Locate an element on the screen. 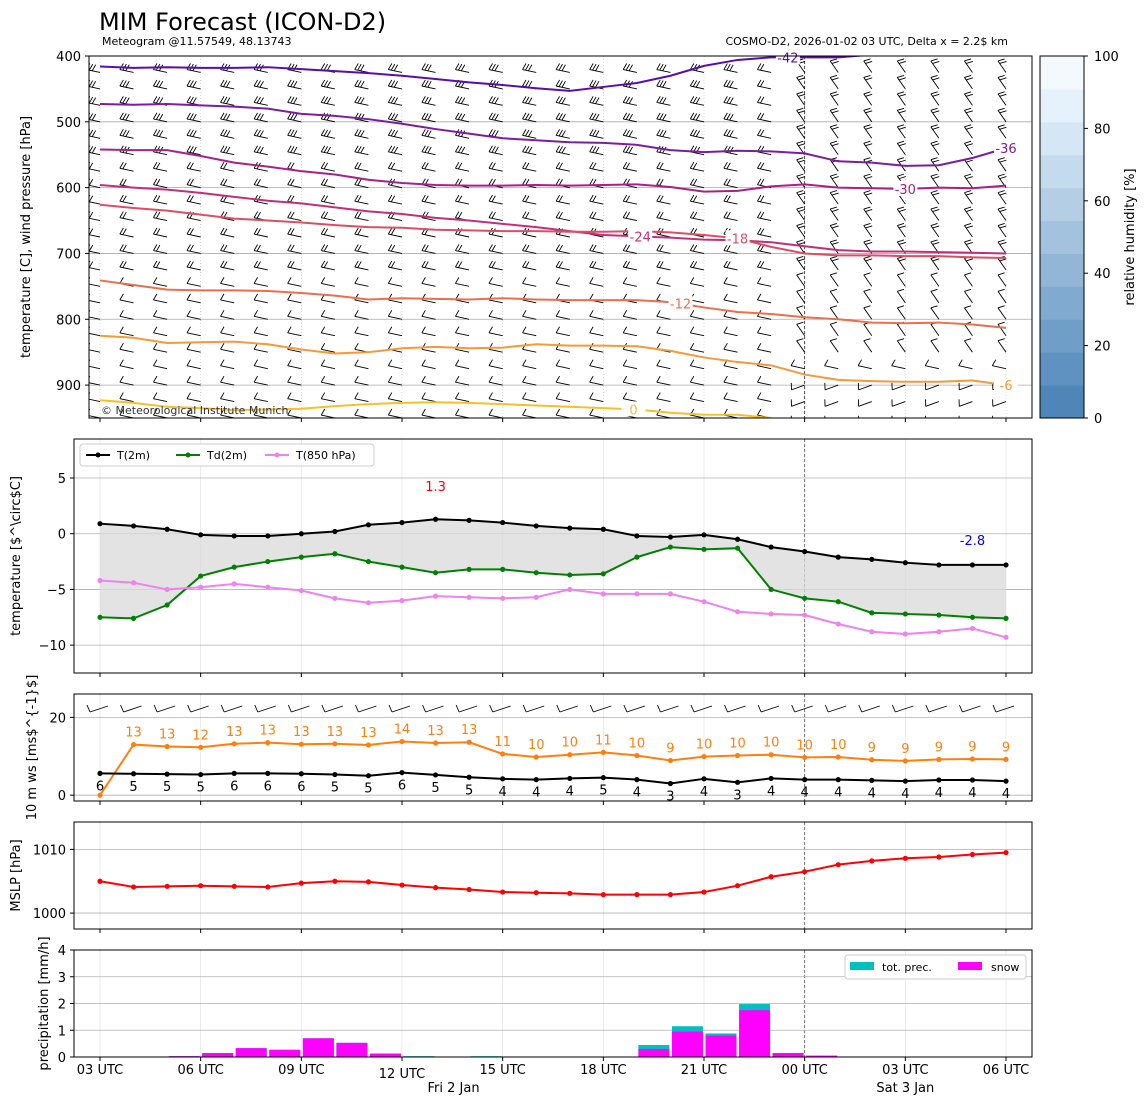 This screenshot has height=1105, width=1148. gust-point is located at coordinates (939, 759).